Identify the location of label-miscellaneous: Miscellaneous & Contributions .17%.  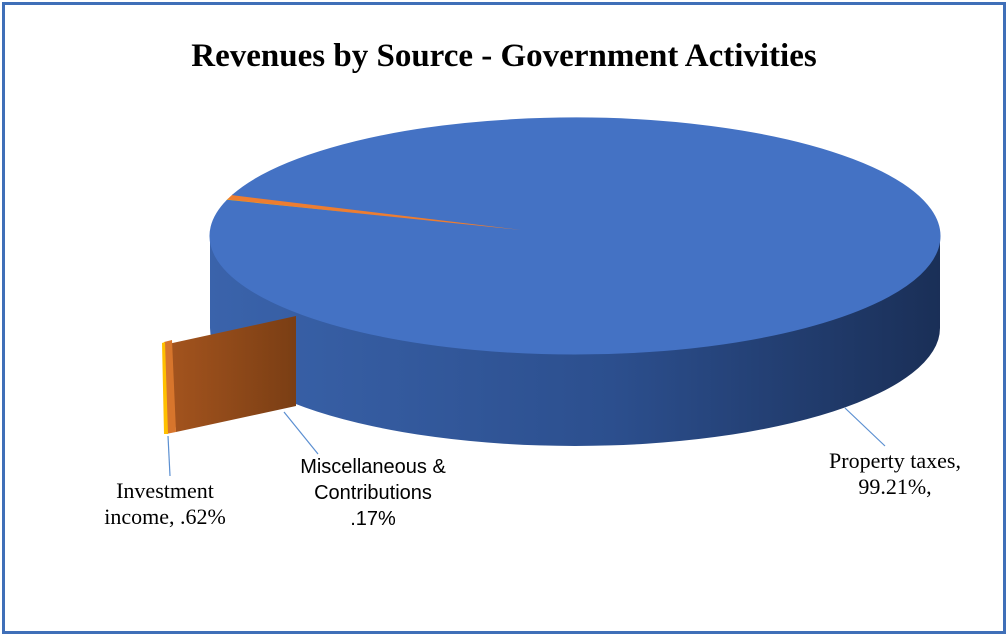
(373, 493).